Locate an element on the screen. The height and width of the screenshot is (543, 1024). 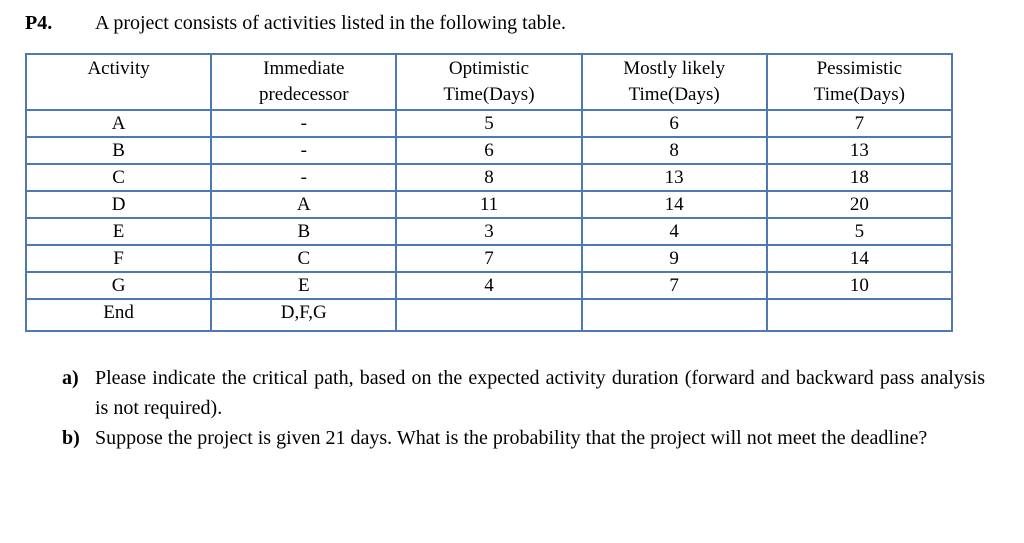
cell-most-likely: 13 is located at coordinates (674, 177).